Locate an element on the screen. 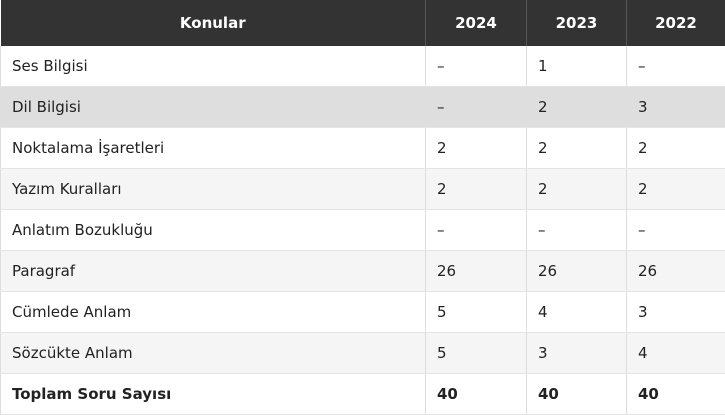  header-cell: 2022 is located at coordinates (676, 23).